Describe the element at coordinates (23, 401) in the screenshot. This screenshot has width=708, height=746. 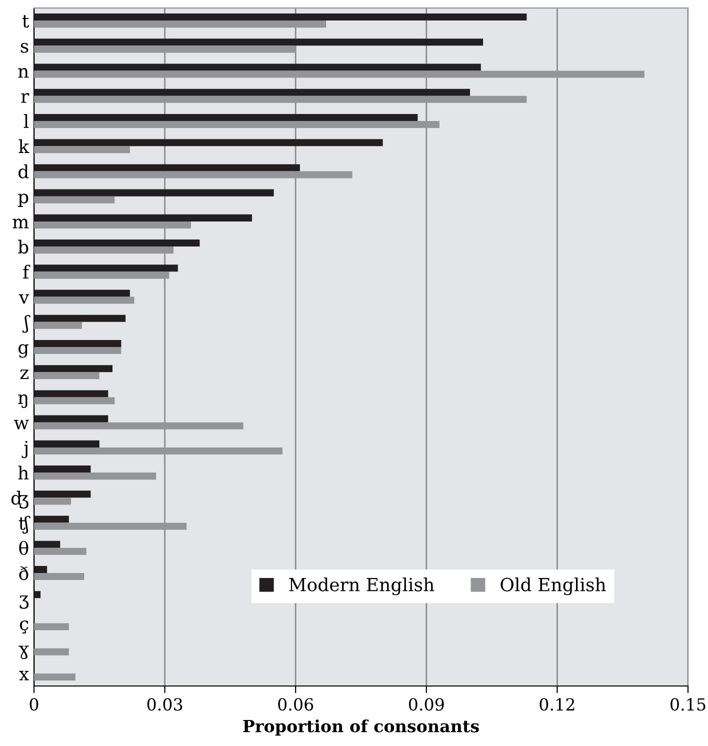
I see `y-tick-label: ŋ` at that location.